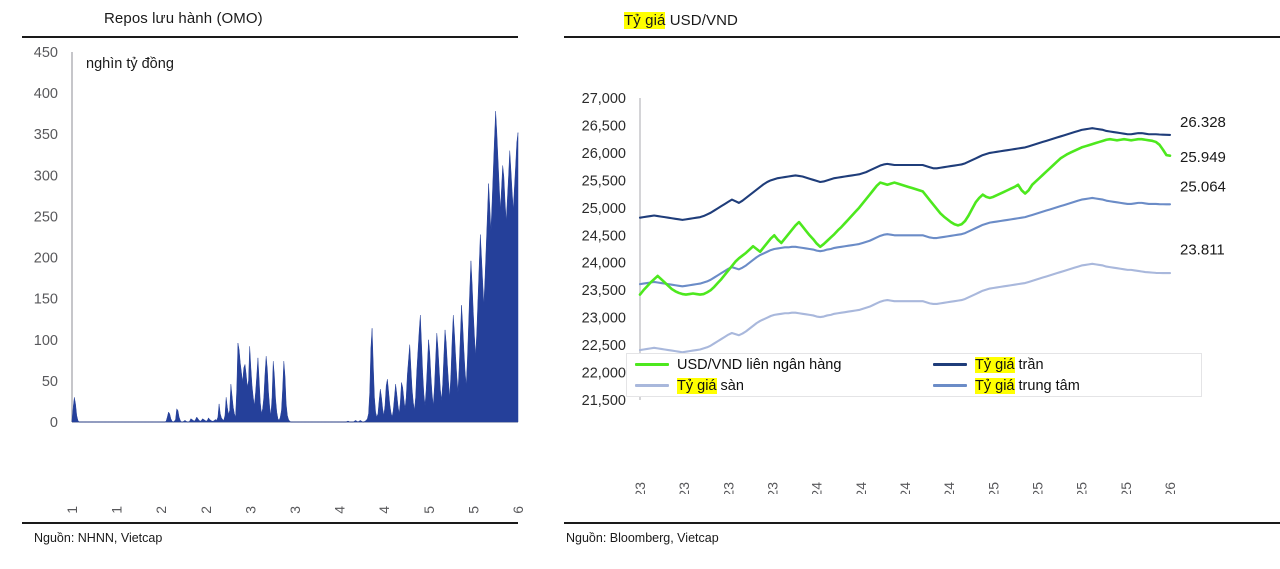  I want to click on y-tick-label: 200, so click(46, 259).